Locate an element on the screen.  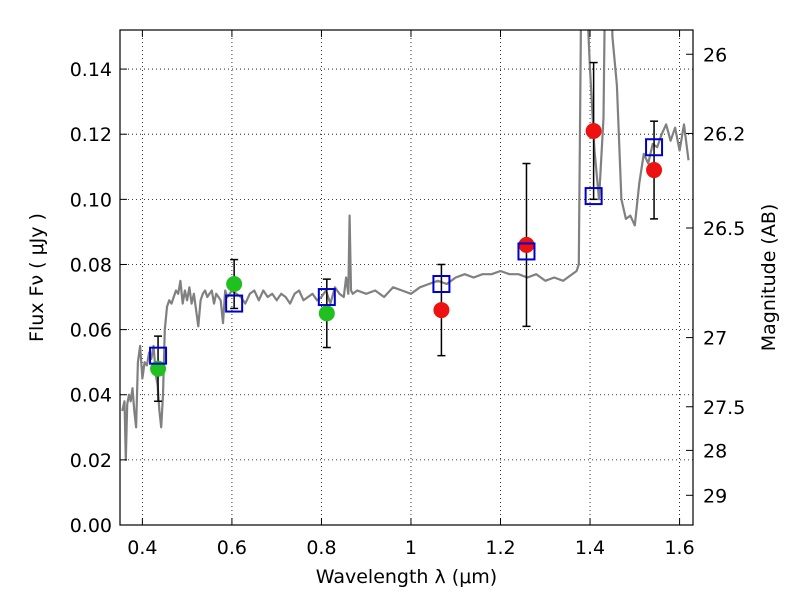
y-tick-label: 0.04 is located at coordinates (91, 396).